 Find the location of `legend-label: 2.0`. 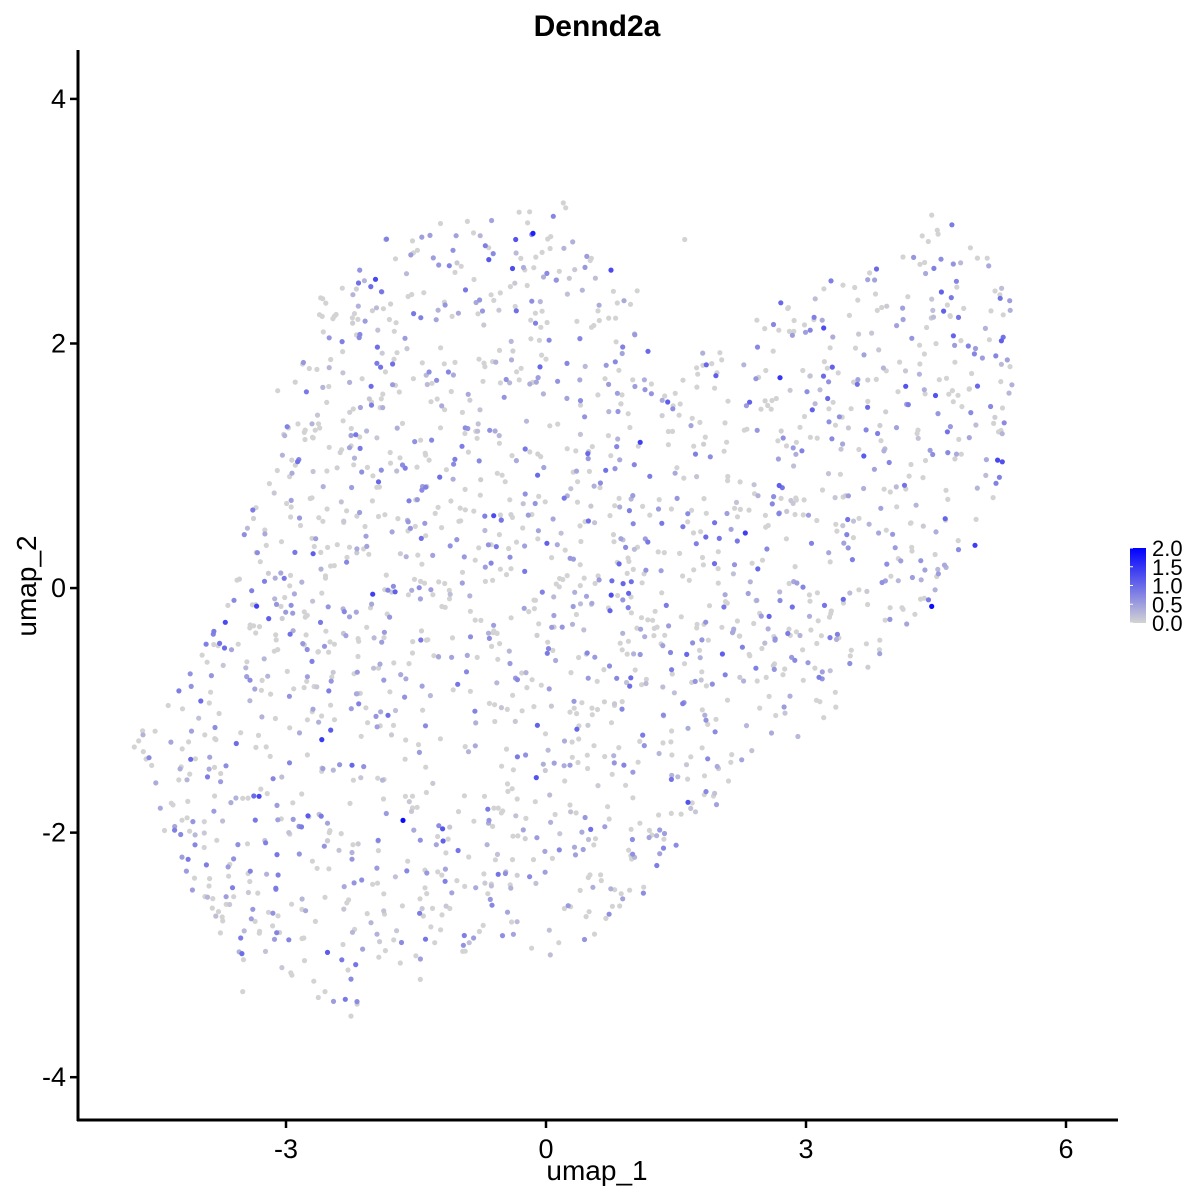

legend-label: 2.0 is located at coordinates (1167, 548).